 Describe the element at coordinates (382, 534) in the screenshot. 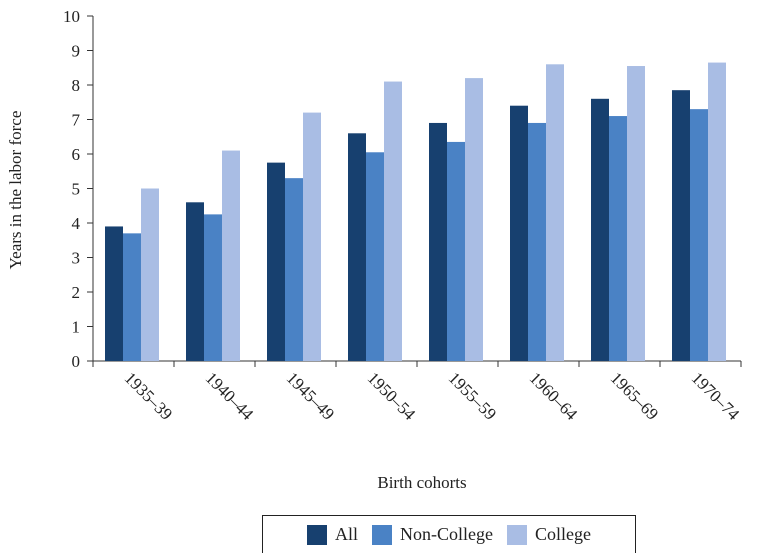

I see `legend-swatch-non-college` at that location.